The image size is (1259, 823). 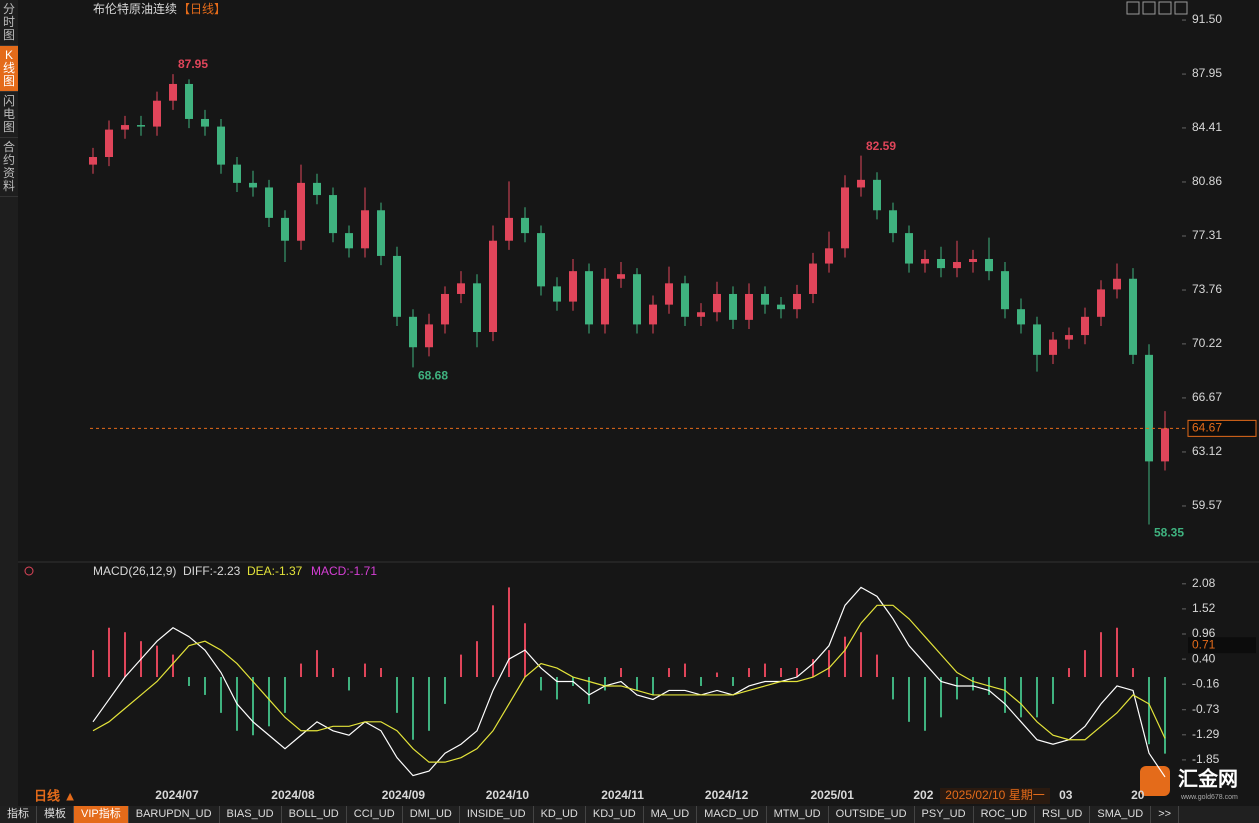 I want to click on y-tick-label: 0.96, so click(x=1204, y=633).